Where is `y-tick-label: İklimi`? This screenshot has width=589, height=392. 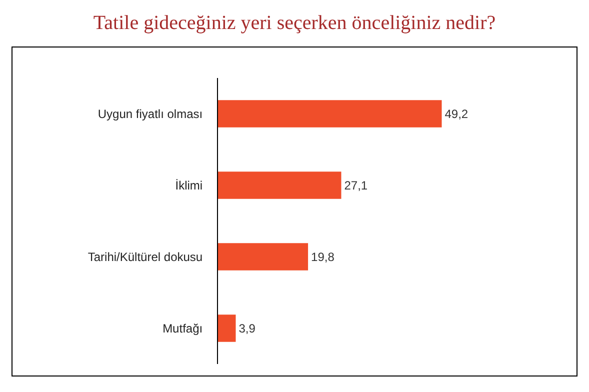 y-tick-label: İklimi is located at coordinates (189, 185).